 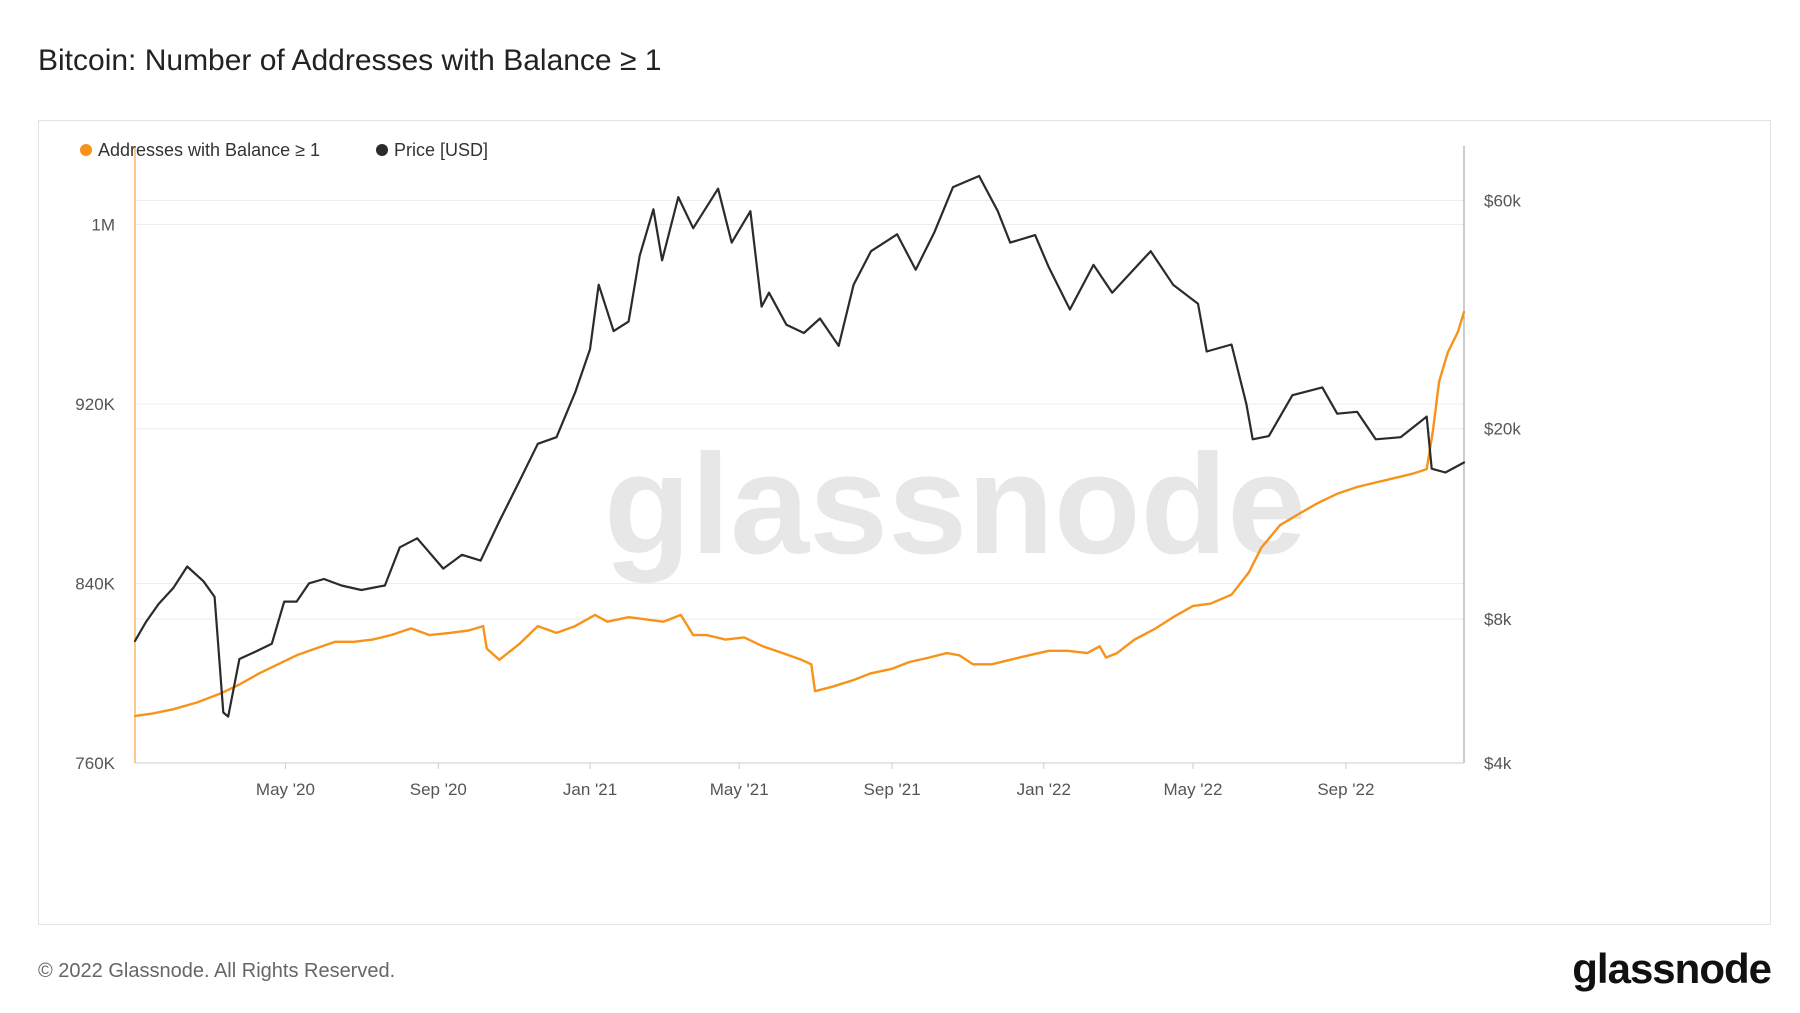 I want to click on x-tick-label: May '21, so click(x=739, y=789).